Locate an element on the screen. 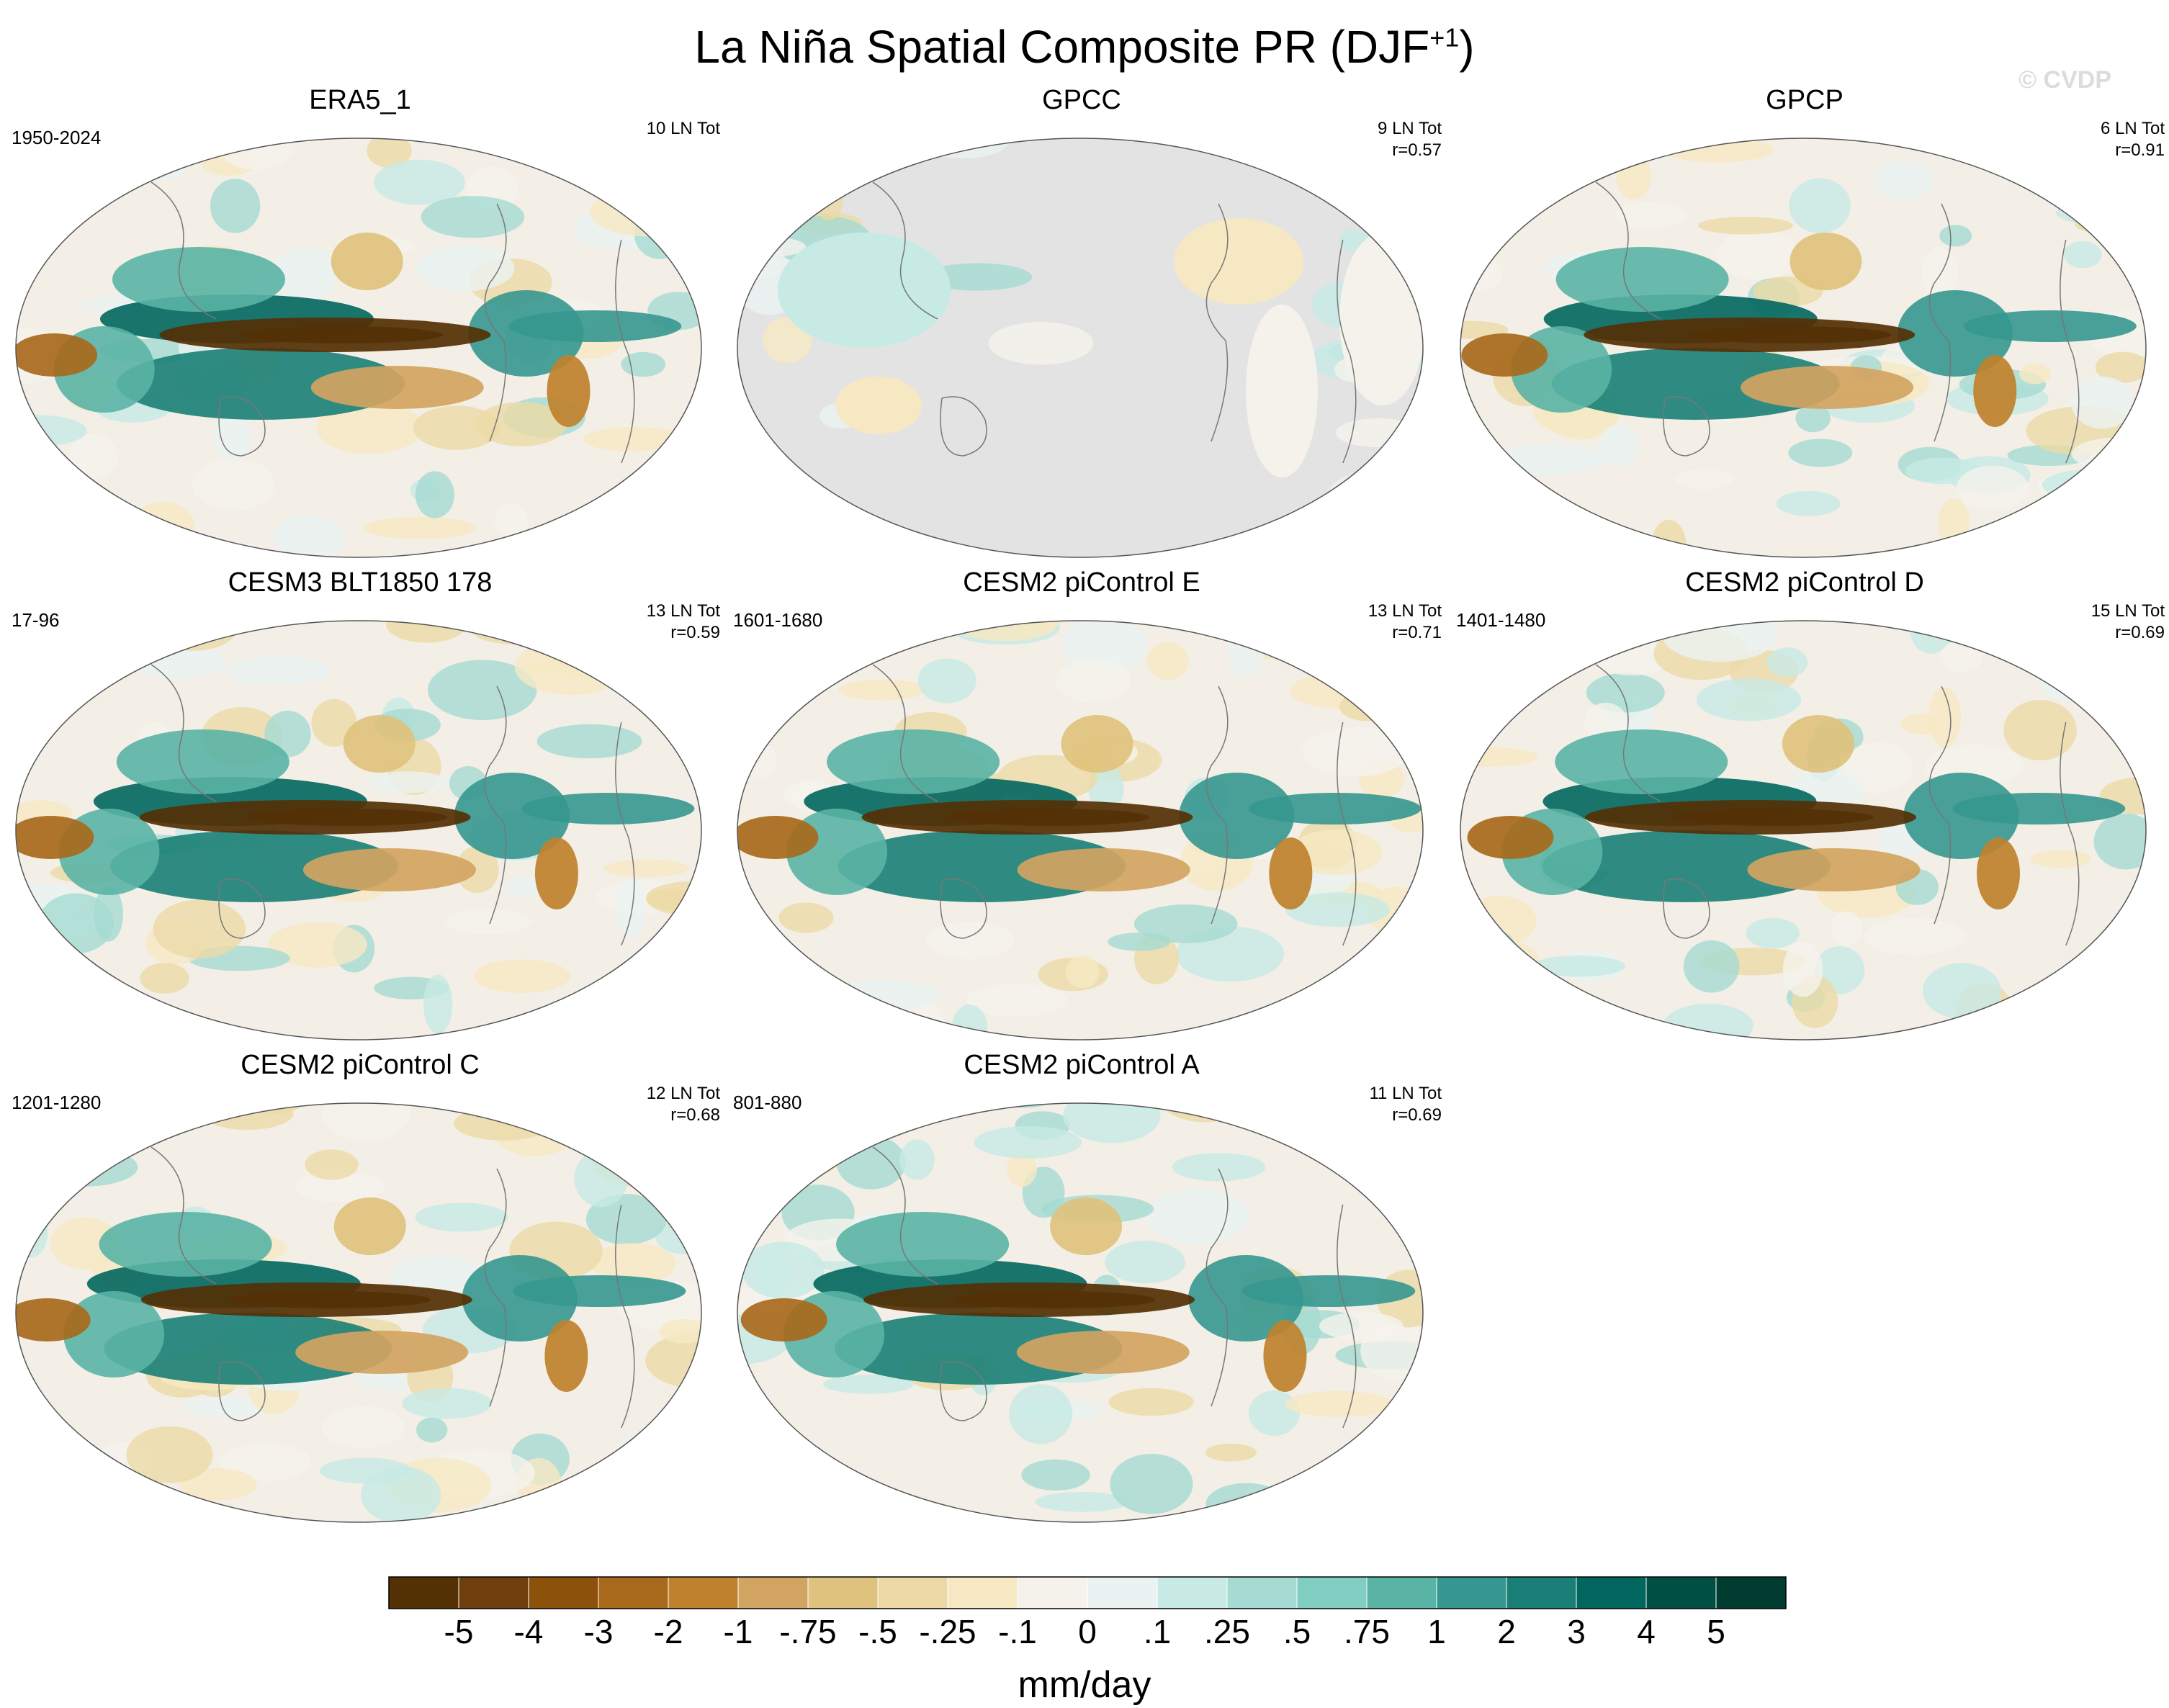 The height and width of the screenshot is (1708, 2169). panel-title: GPCP is located at coordinates (1805, 100).